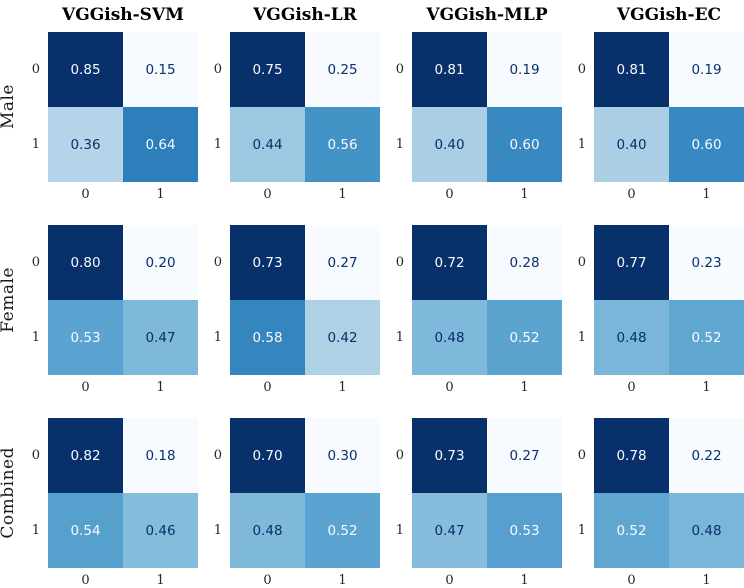 This screenshot has height=588, width=744. I want to click on plot-area: 0 0.78 0.22 1 0.52 0.48 0 1, so click(653, 503).